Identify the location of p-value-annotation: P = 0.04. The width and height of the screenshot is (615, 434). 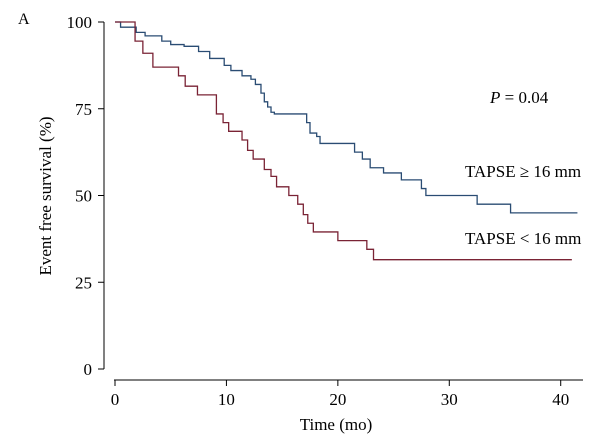
(519, 97).